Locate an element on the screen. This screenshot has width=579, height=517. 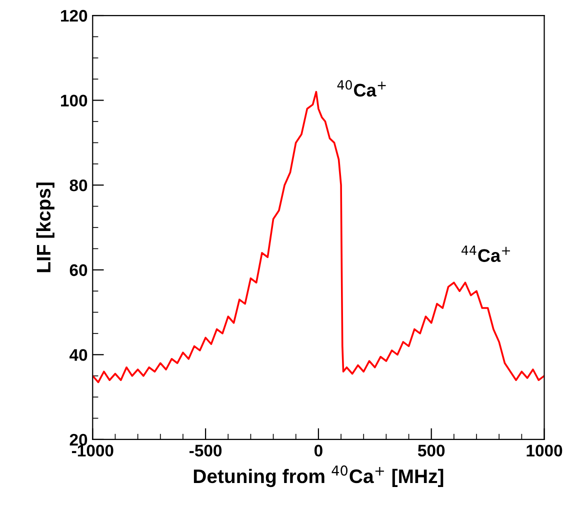
annotation: $^{44}$Ca$^{+}$ is located at coordinates (486, 254).